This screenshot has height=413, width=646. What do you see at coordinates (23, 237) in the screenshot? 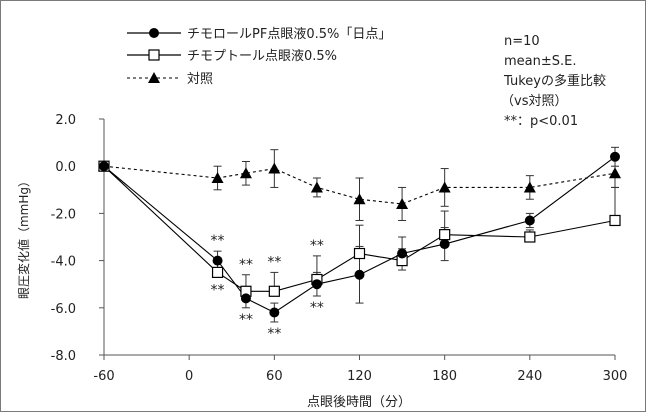
I see `y-axis-title: 眼圧変化値（mmHg）` at bounding box center [23, 237].